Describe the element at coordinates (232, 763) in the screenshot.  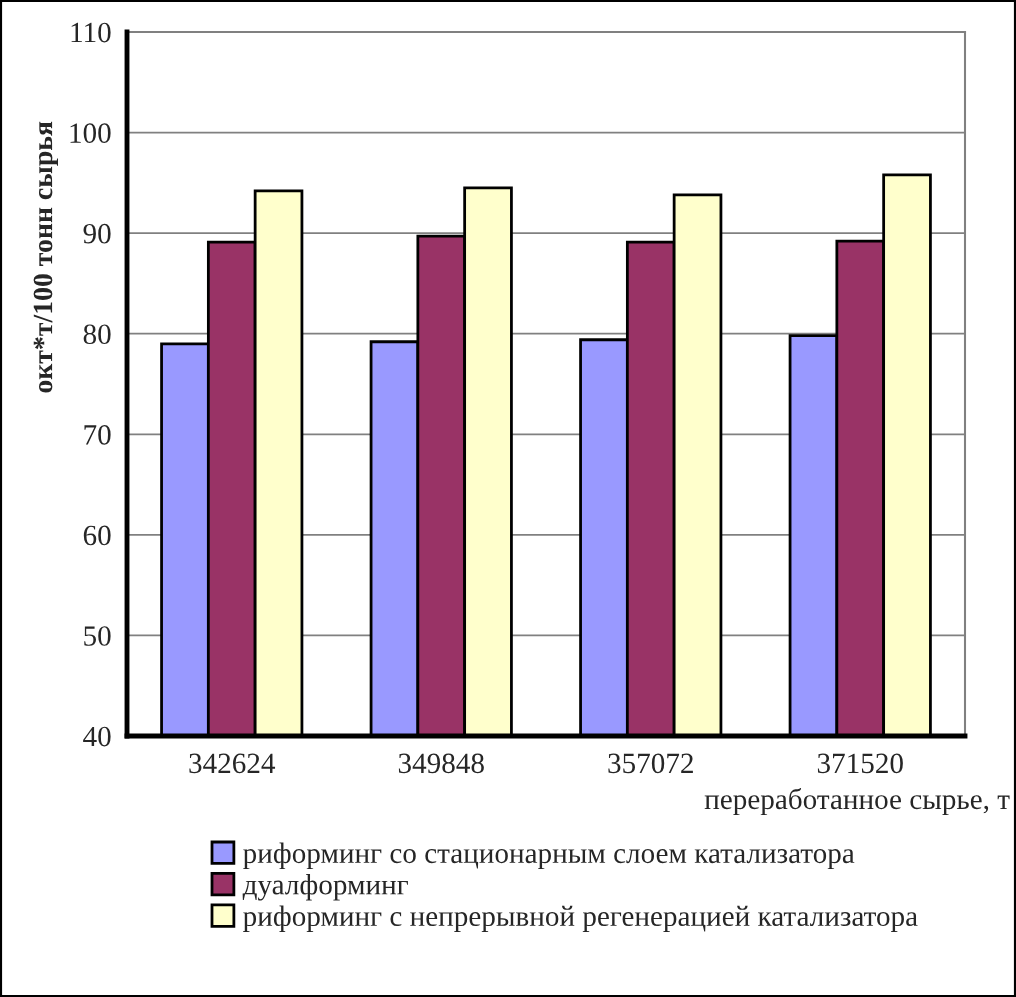
I see `x-tick-label: 342624` at that location.